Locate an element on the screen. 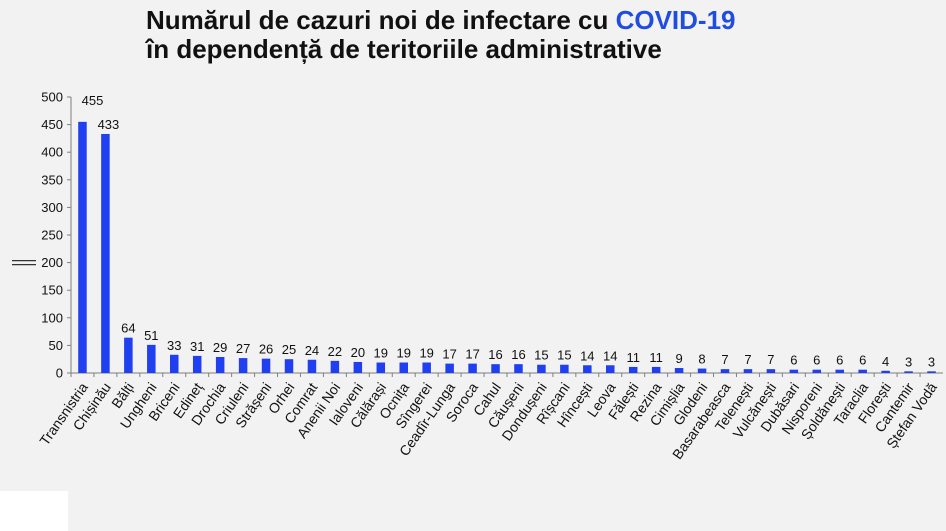 This screenshot has width=946, height=531. y-tick-label: 300 is located at coordinates (52, 207).